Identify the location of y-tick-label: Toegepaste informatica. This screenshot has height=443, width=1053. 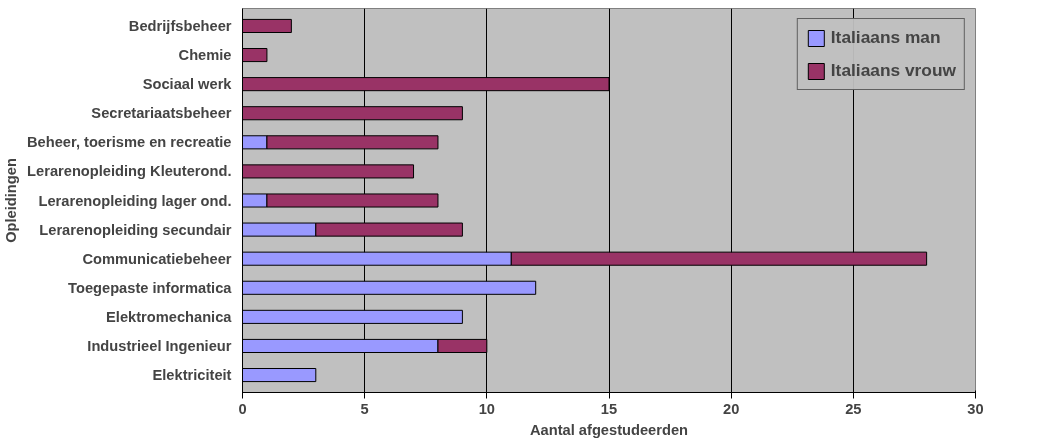
(150, 287).